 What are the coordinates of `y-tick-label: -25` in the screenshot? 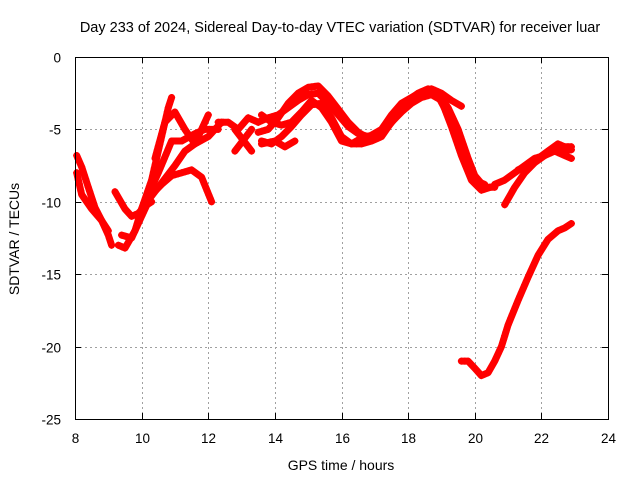 It's located at (51, 420).